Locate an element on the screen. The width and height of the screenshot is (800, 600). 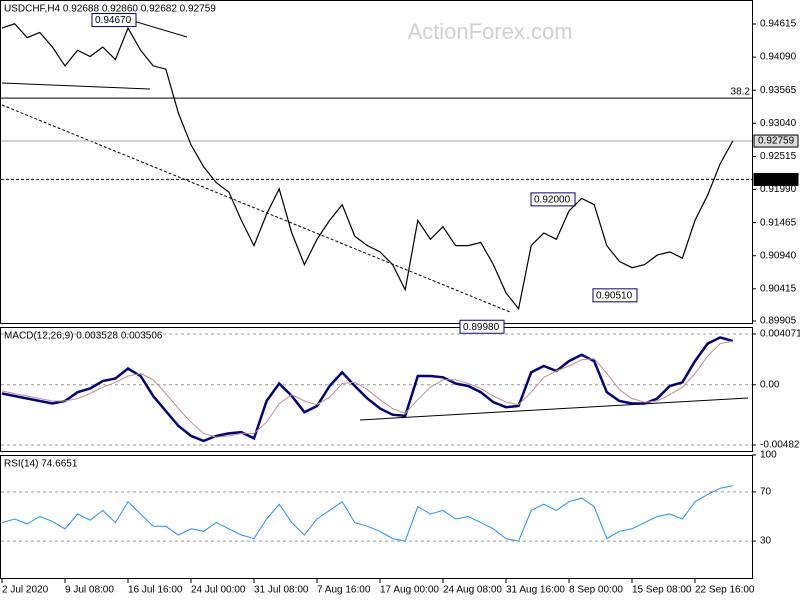
x-tick-label: 8 Sep 00:00 is located at coordinates (596, 590).